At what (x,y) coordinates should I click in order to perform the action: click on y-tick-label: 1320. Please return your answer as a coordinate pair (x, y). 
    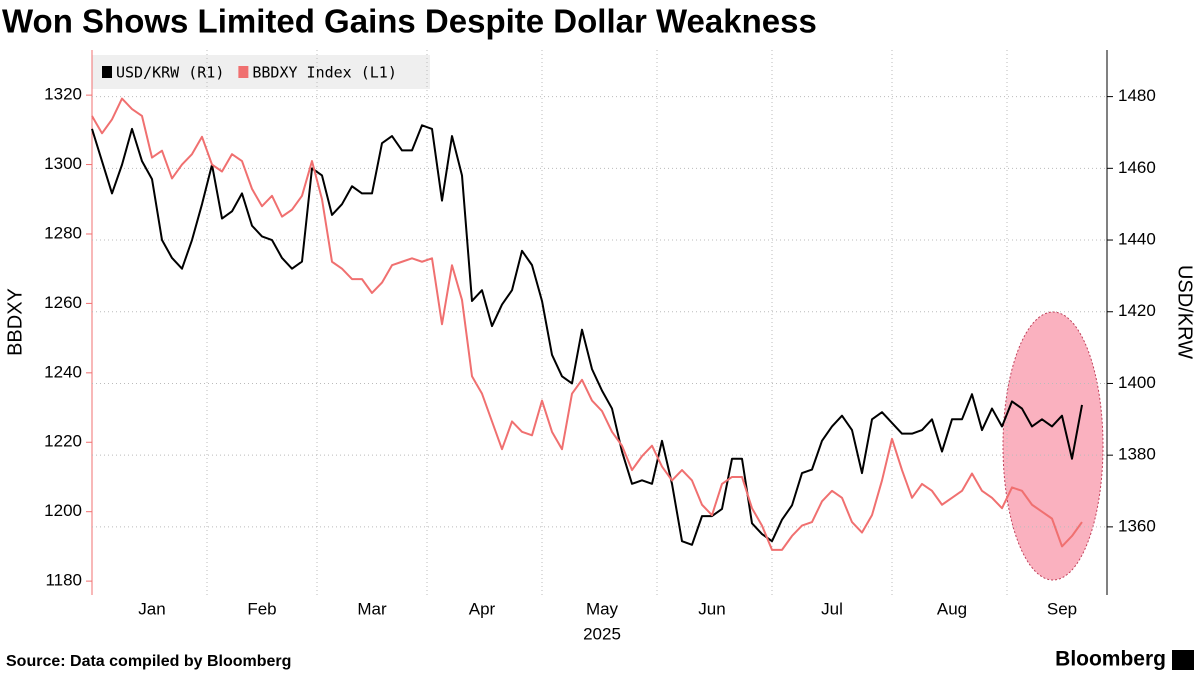
    Looking at the image, I should click on (63, 94).